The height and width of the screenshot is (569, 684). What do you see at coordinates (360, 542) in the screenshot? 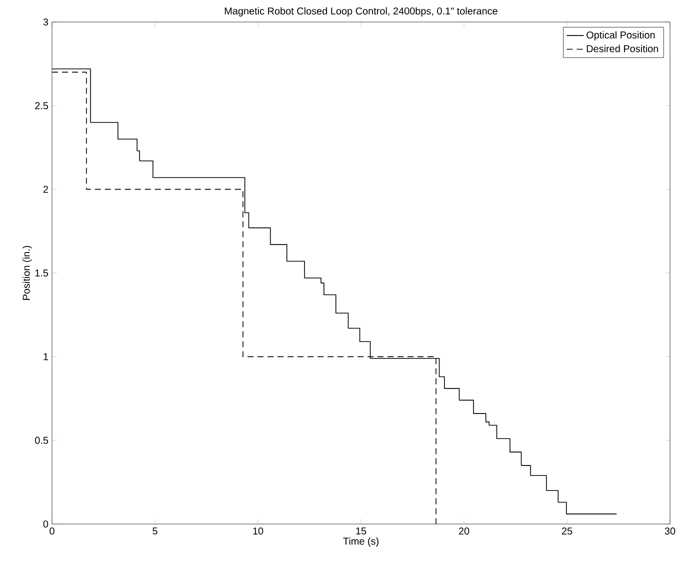
I see `x-axis-title: Time (s)` at bounding box center [360, 542].